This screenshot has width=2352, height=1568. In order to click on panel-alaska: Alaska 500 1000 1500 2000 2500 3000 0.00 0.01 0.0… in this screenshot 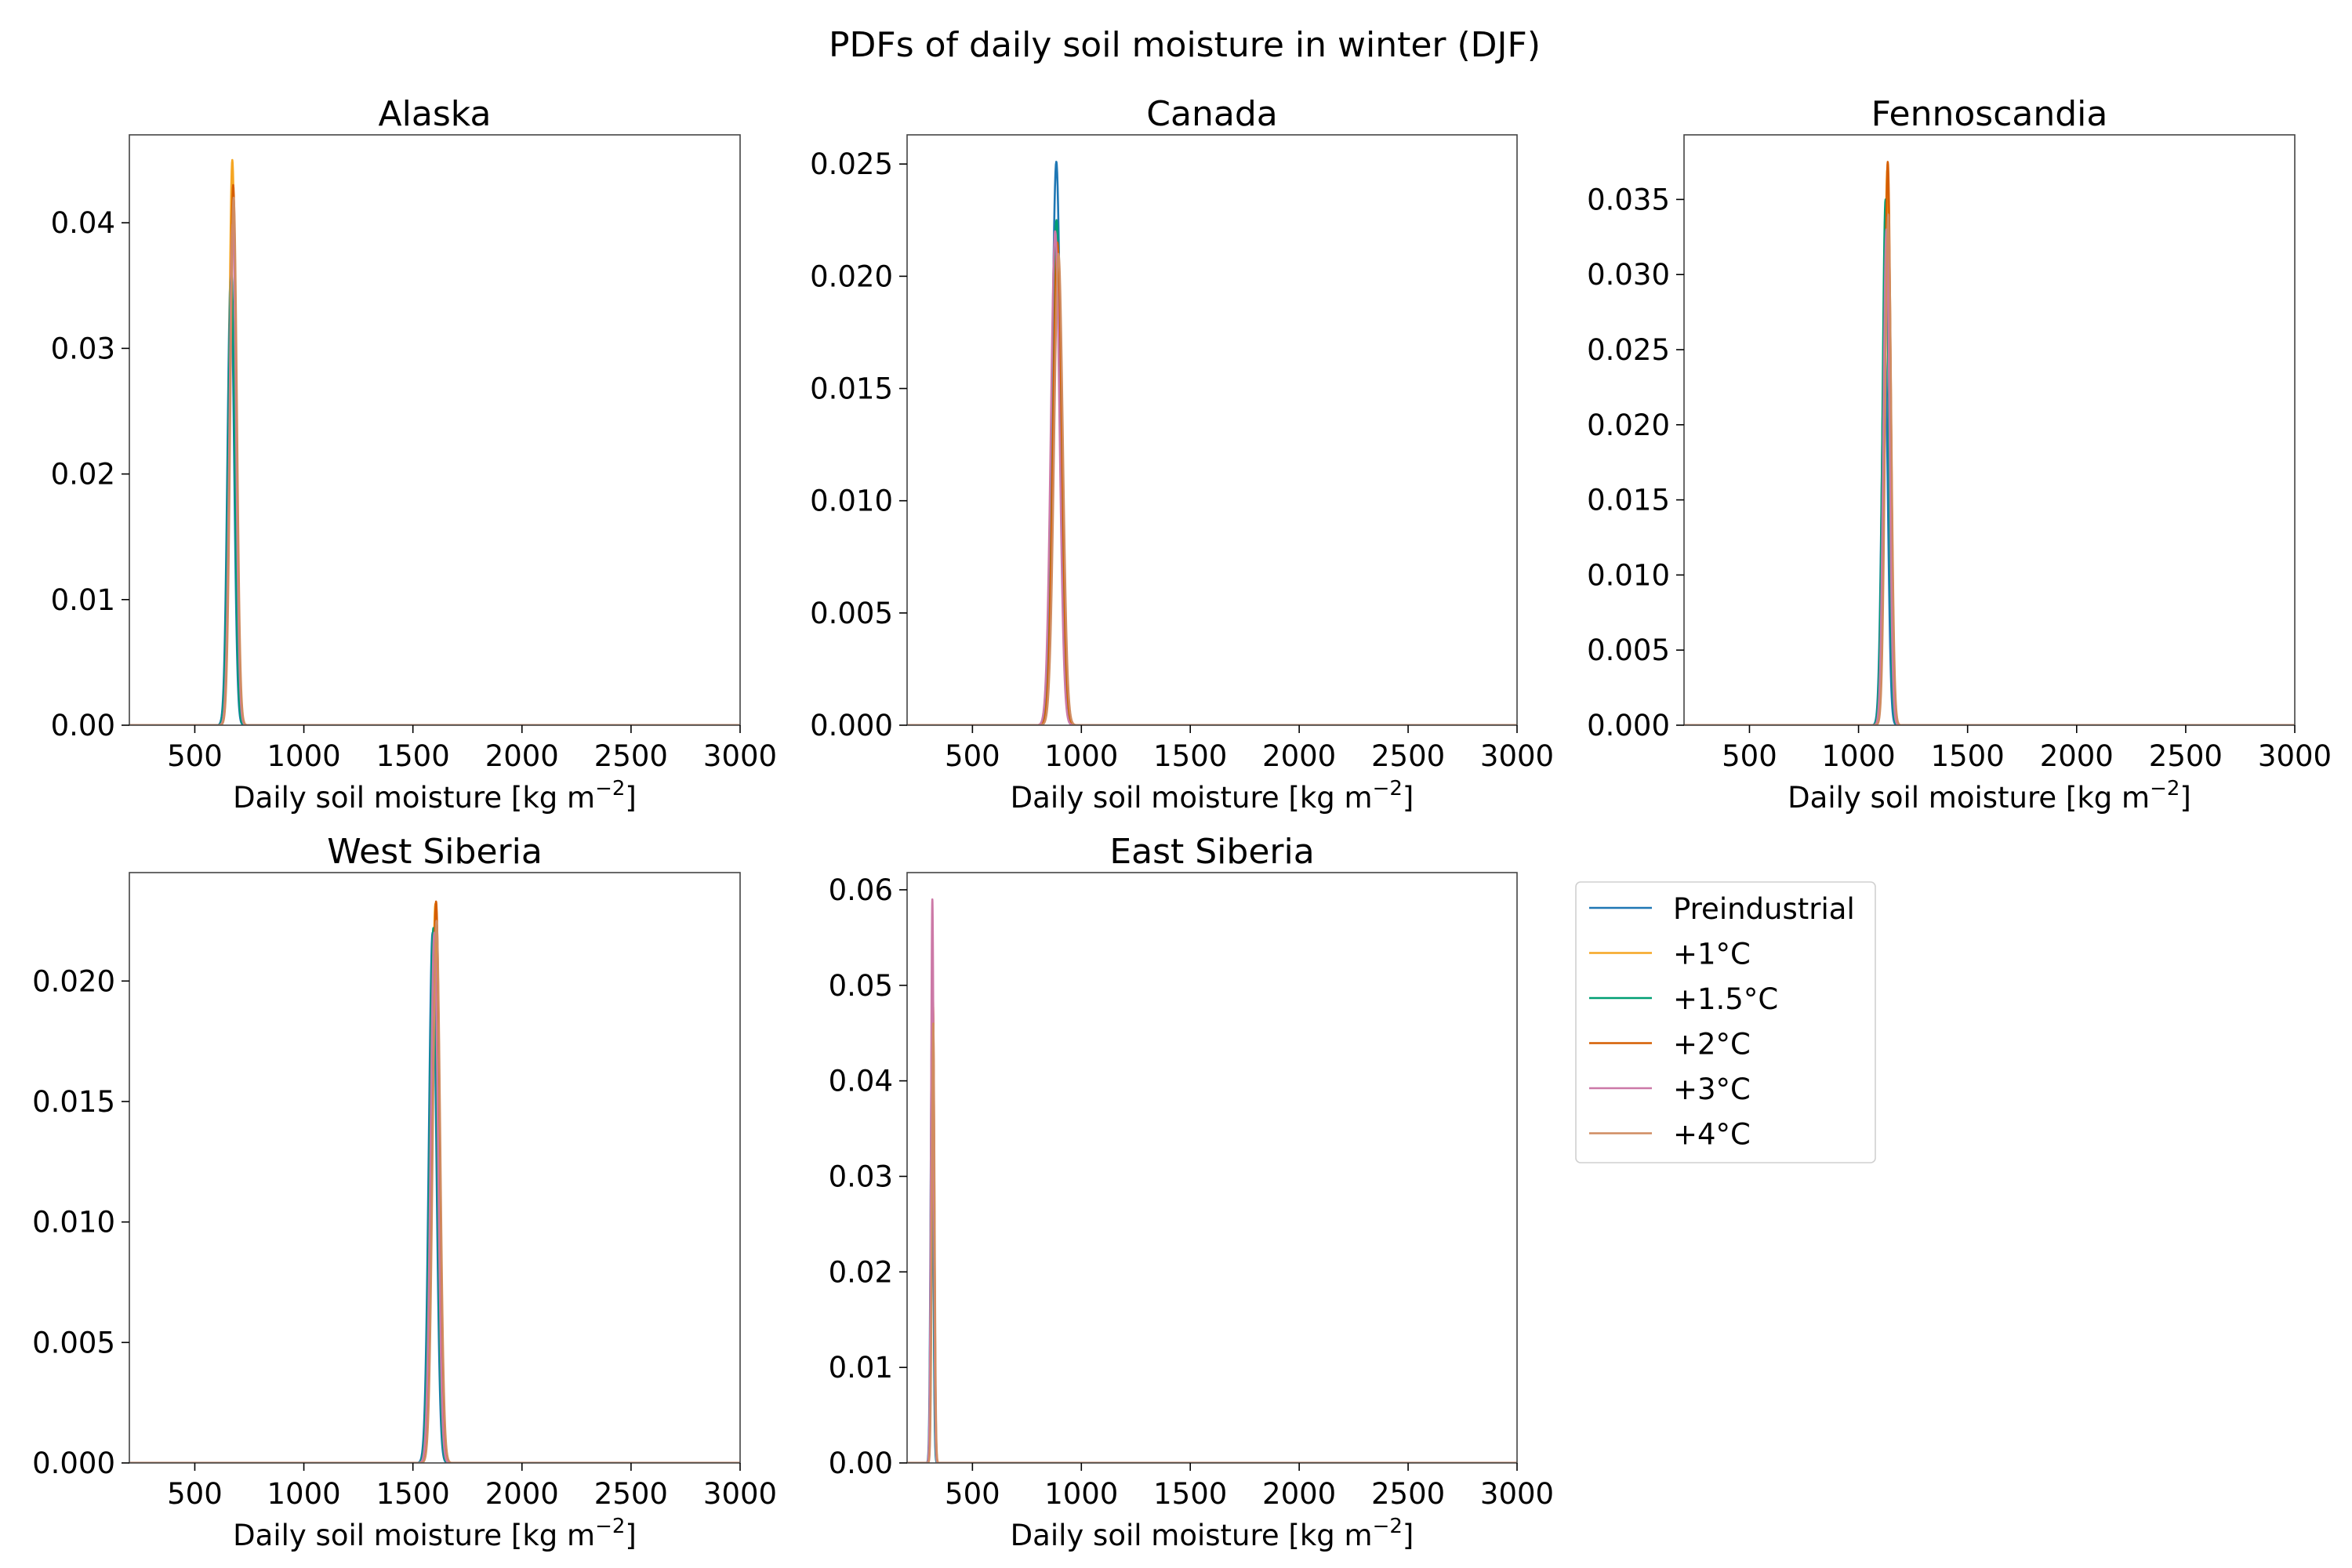, I will do `click(414, 454)`.